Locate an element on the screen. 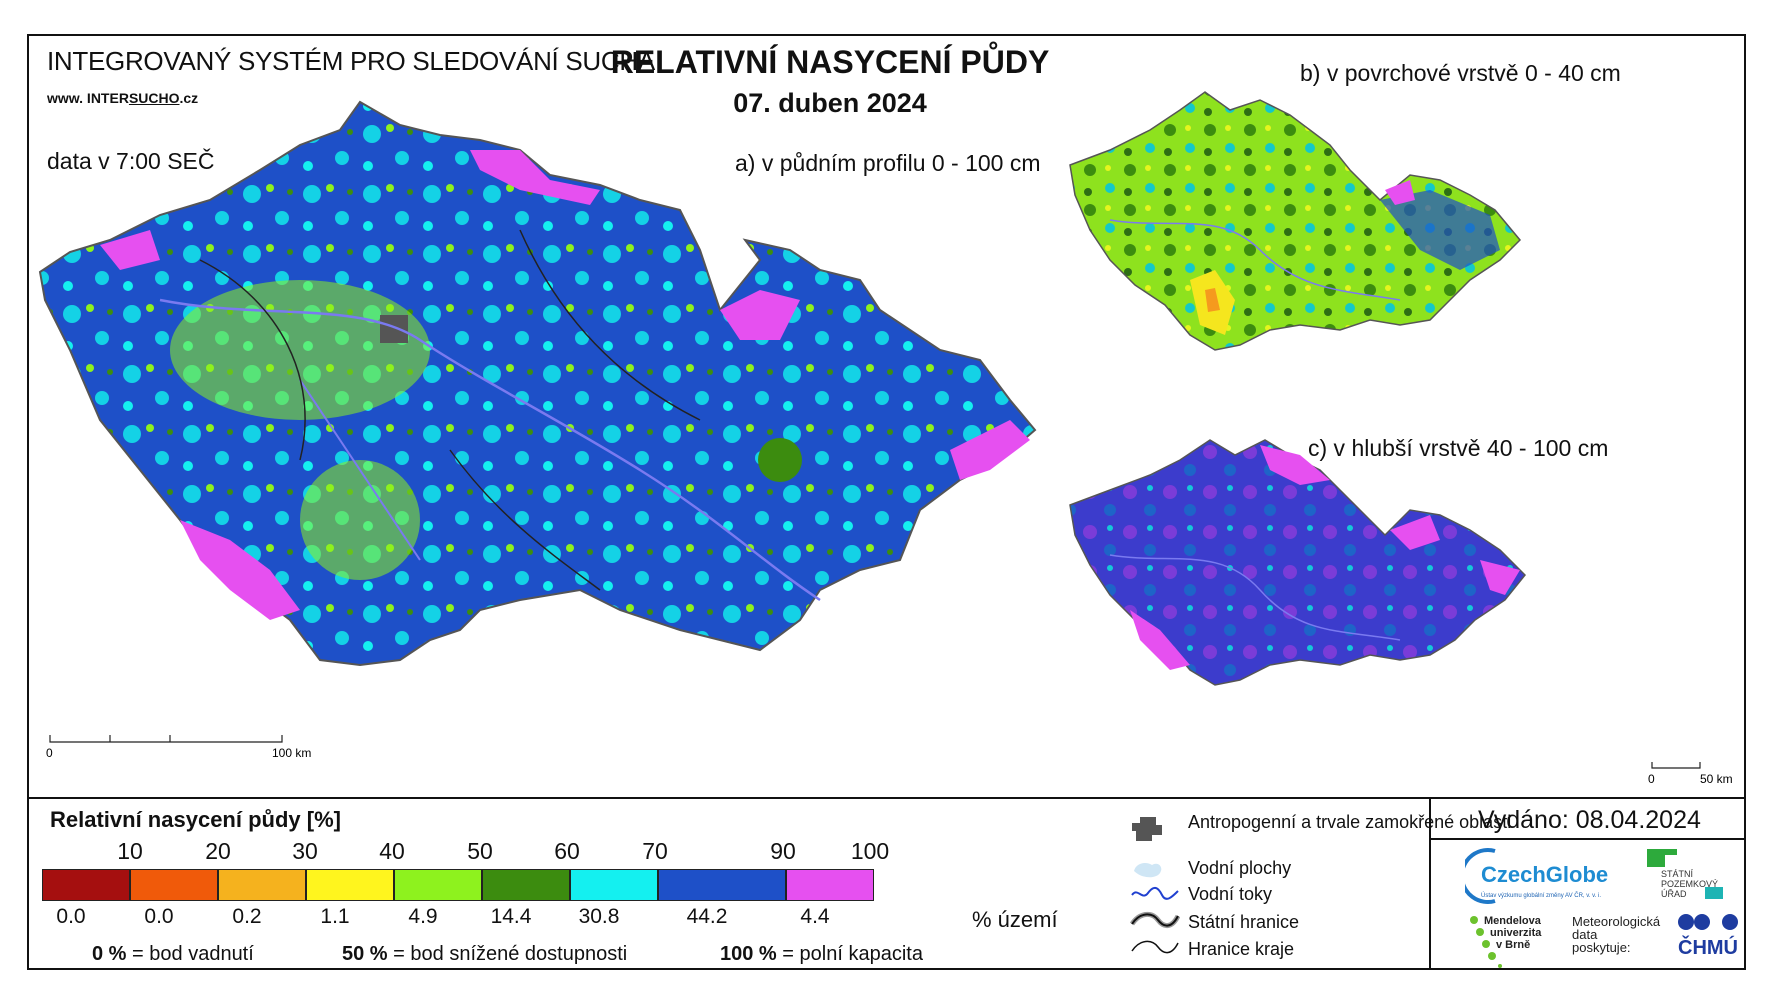  legend-tick: 100 is located at coordinates (870, 851).